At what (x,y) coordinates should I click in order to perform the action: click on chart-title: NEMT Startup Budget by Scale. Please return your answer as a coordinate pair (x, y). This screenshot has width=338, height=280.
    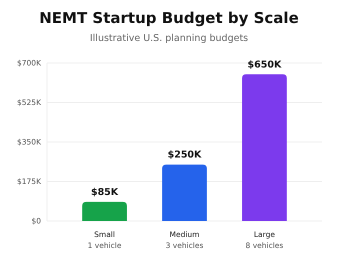
    Looking at the image, I should click on (169, 18).